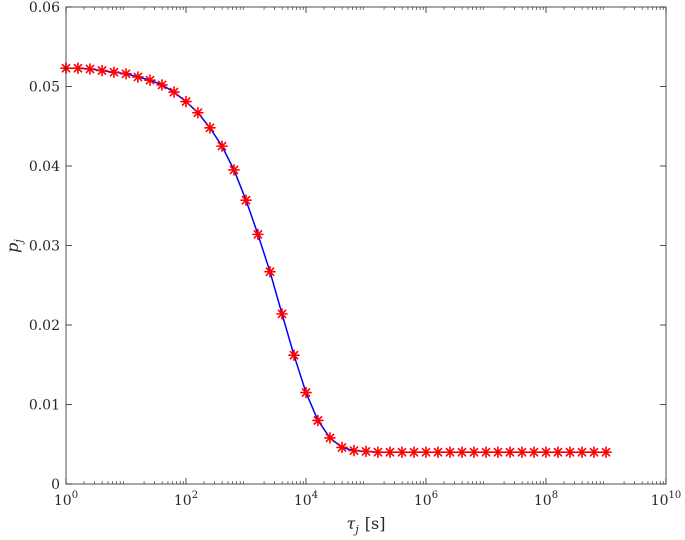 The height and width of the screenshot is (540, 685). I want to click on x-tick-label: 10⁸, so click(546, 499).